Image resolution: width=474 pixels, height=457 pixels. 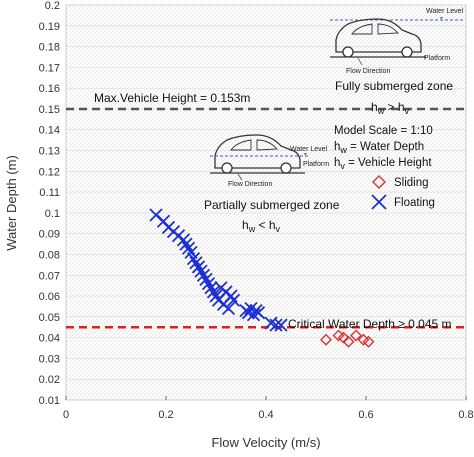 I want to click on legend-floating-marker, so click(x=379, y=202).